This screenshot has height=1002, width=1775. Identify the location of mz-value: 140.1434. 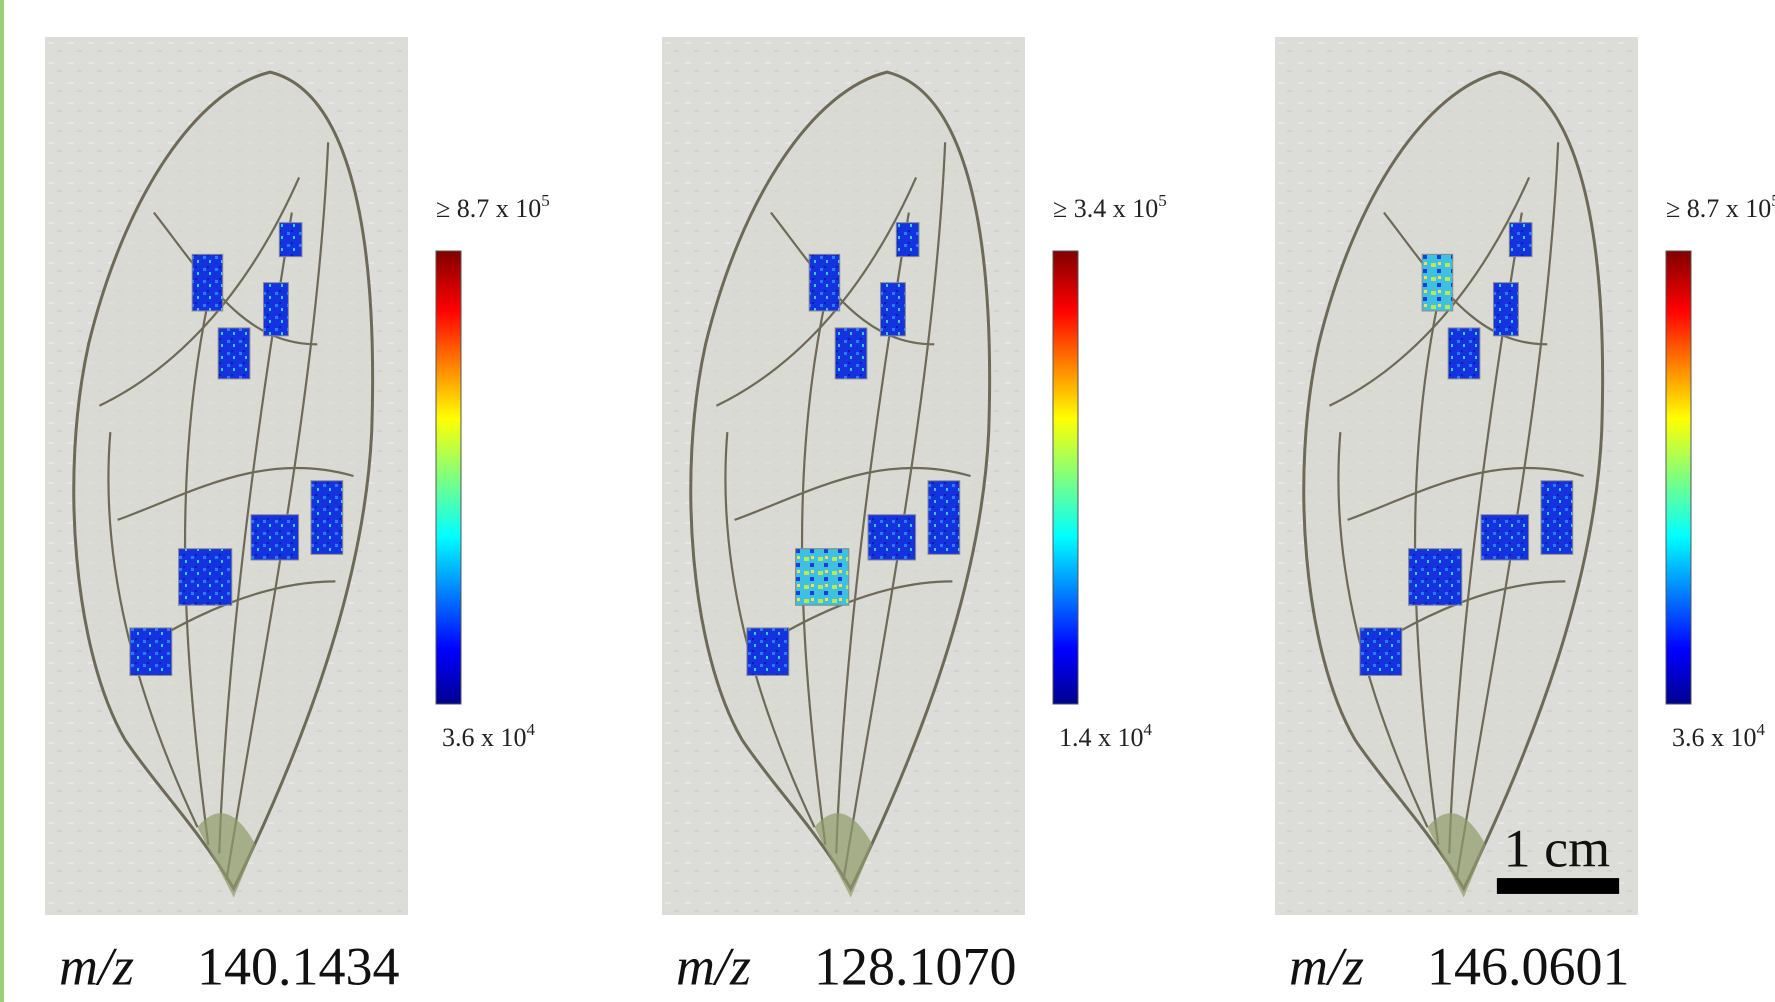
(298, 966).